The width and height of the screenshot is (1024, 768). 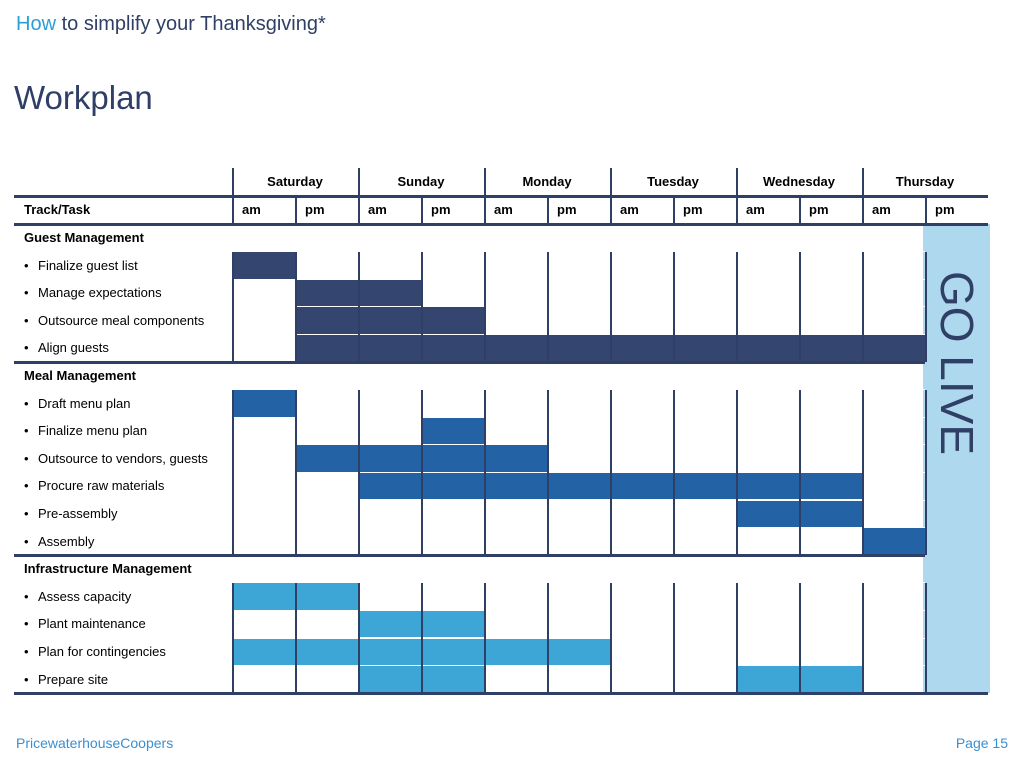 I want to click on task-label: • Draft menu plan, so click(x=77, y=403).